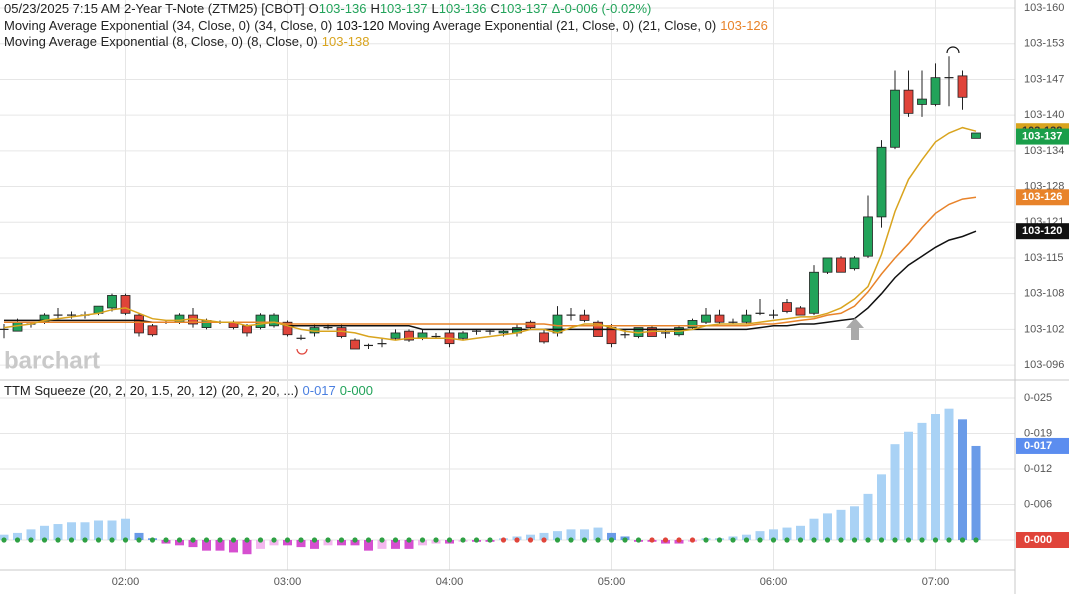 The image size is (1069, 594). What do you see at coordinates (1044, 294) in the screenshot?
I see `y-tick-label: 103-108` at bounding box center [1044, 294].